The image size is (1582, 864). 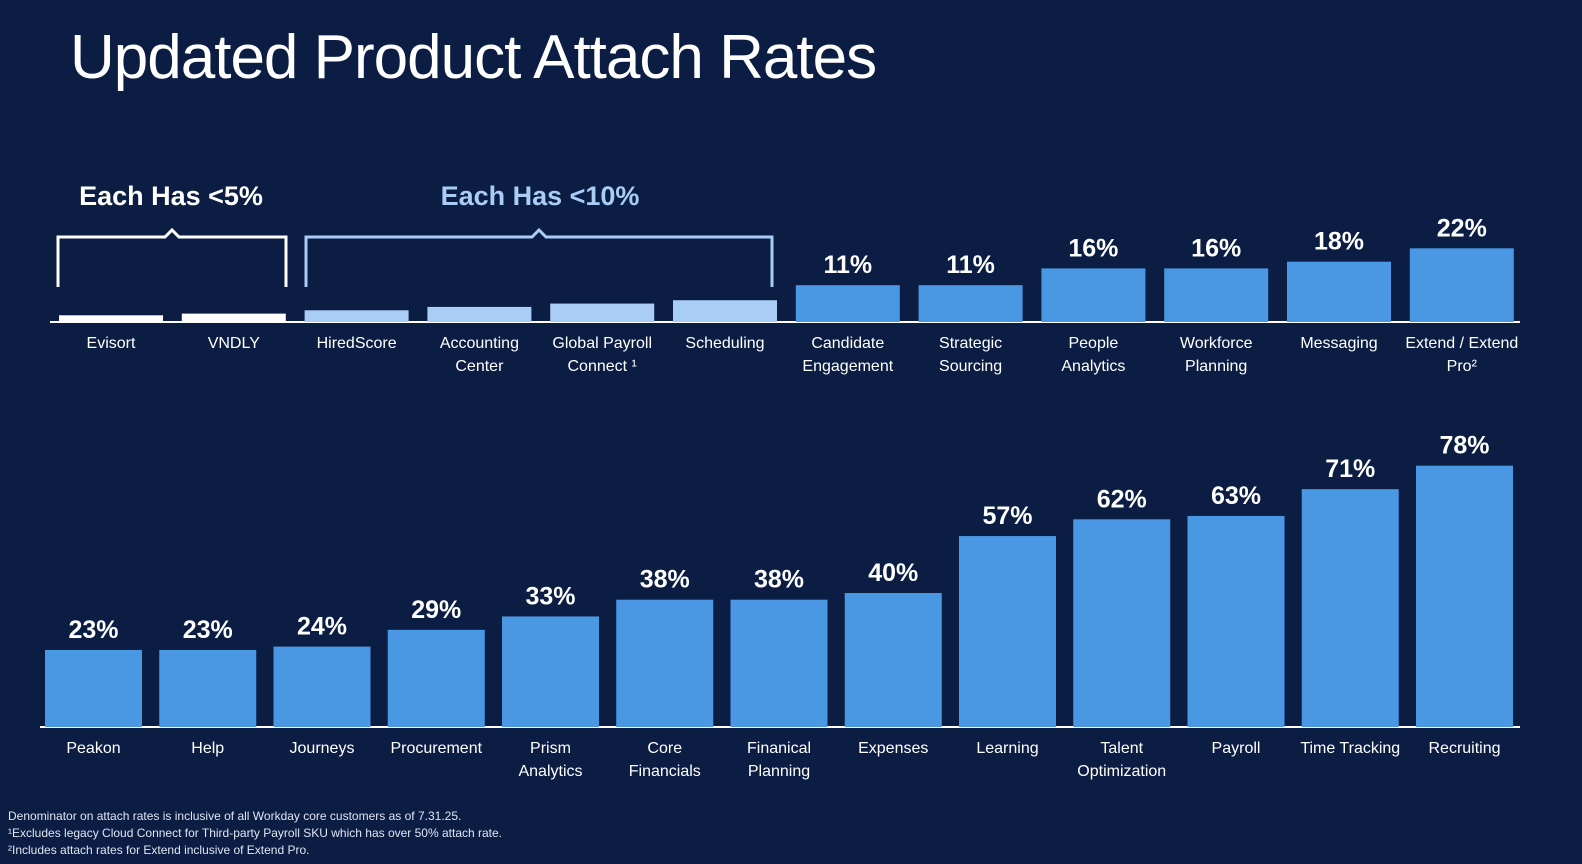 What do you see at coordinates (171, 196) in the screenshot?
I see `group-label-under-5: Each Has <5%` at bounding box center [171, 196].